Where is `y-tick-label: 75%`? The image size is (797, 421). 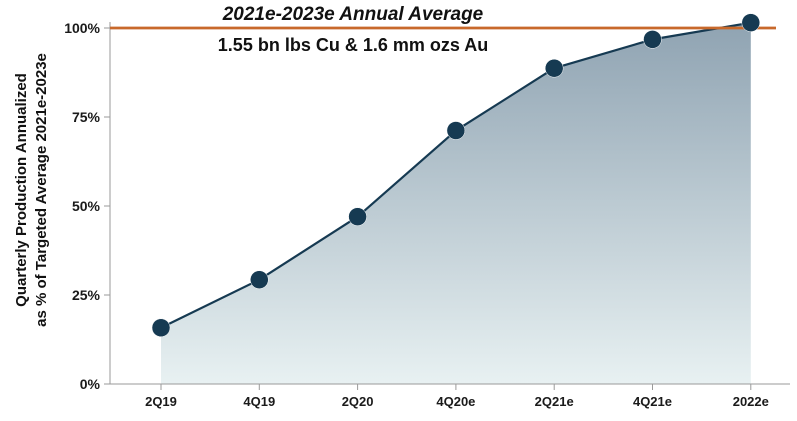
y-tick-label: 75% is located at coordinates (86, 117).